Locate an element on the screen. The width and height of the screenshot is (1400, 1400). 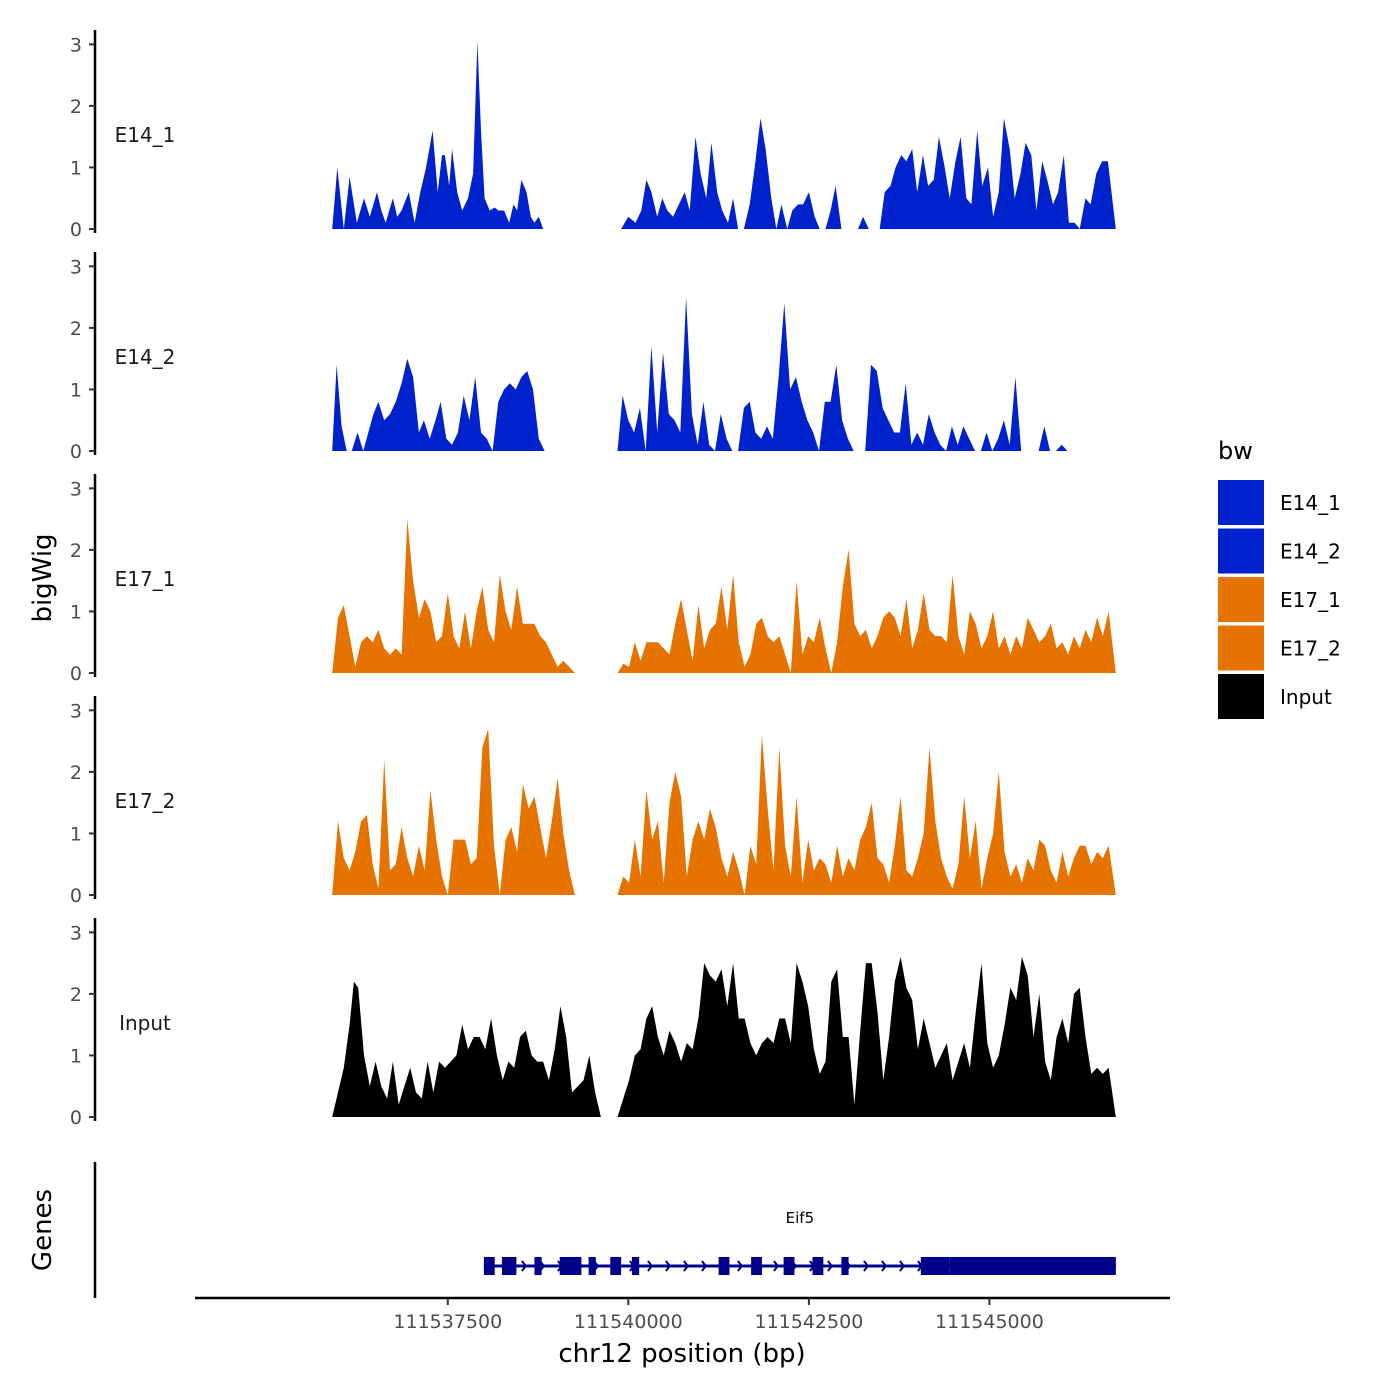
panel-E17_2: 0 1 2 3 E17_2 is located at coordinates (593, 801).